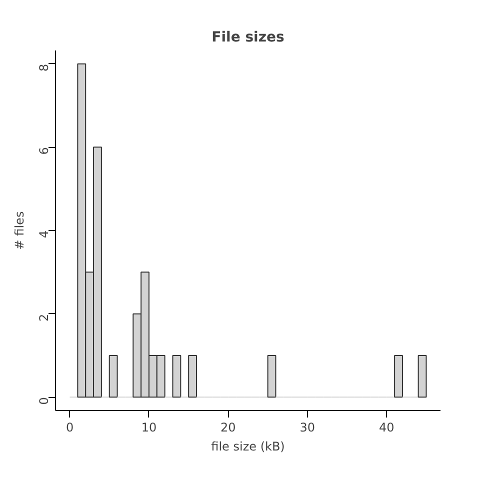  I want to click on x-tick-label: 0, so click(70, 427).